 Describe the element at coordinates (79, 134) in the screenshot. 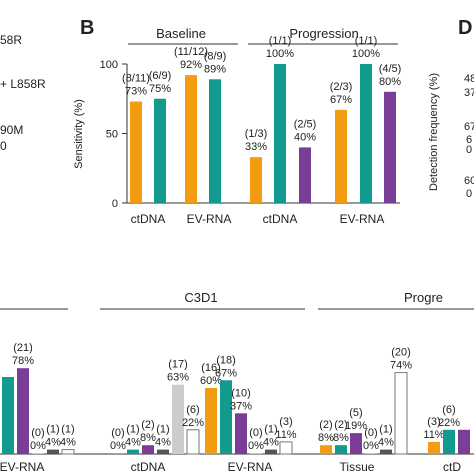

I see `panel-b-ylabel: Sensitivity (%)` at that location.